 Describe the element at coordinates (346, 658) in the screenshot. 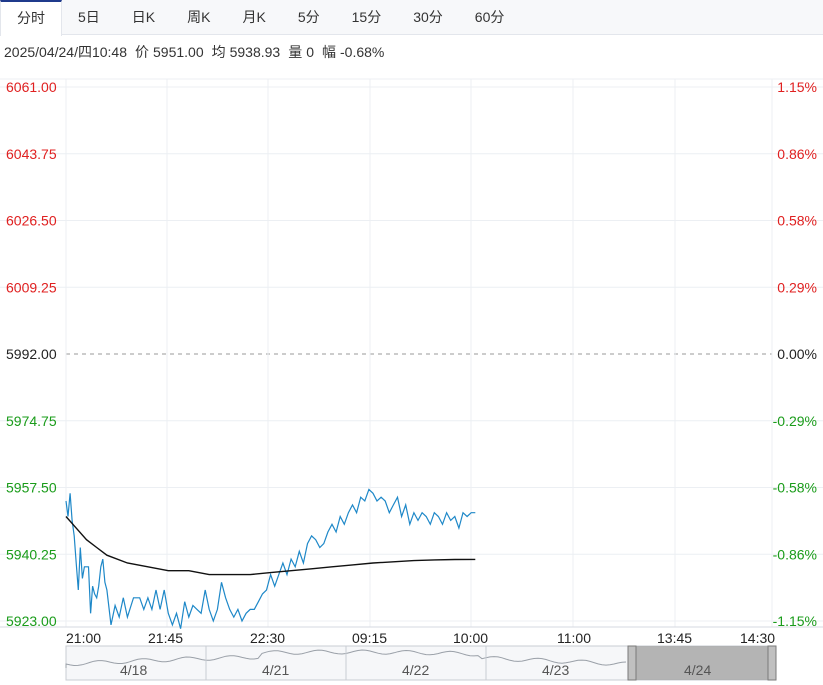

I see `navigator-sparkline` at that location.